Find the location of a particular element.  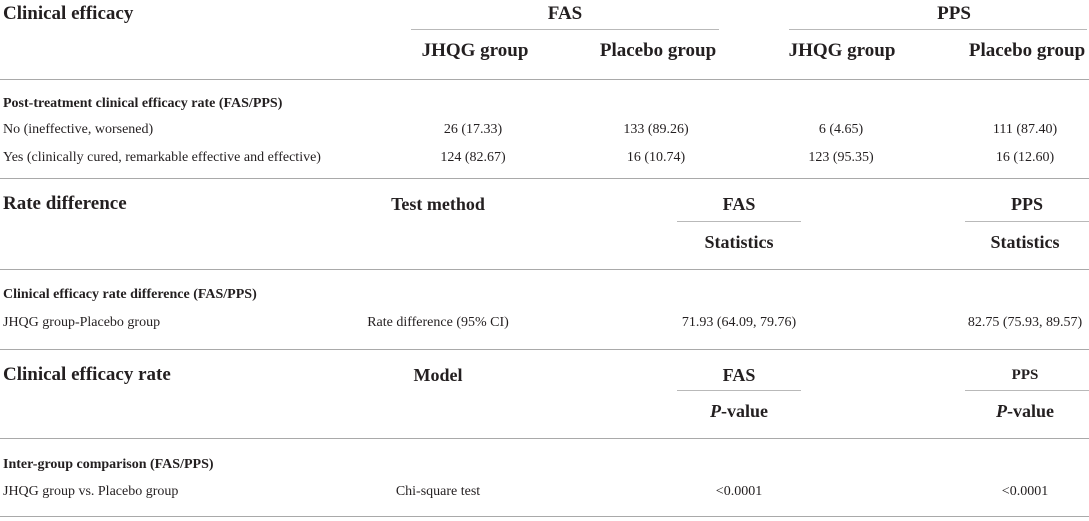

table-cell: 6 (4.65) is located at coordinates (841, 129).